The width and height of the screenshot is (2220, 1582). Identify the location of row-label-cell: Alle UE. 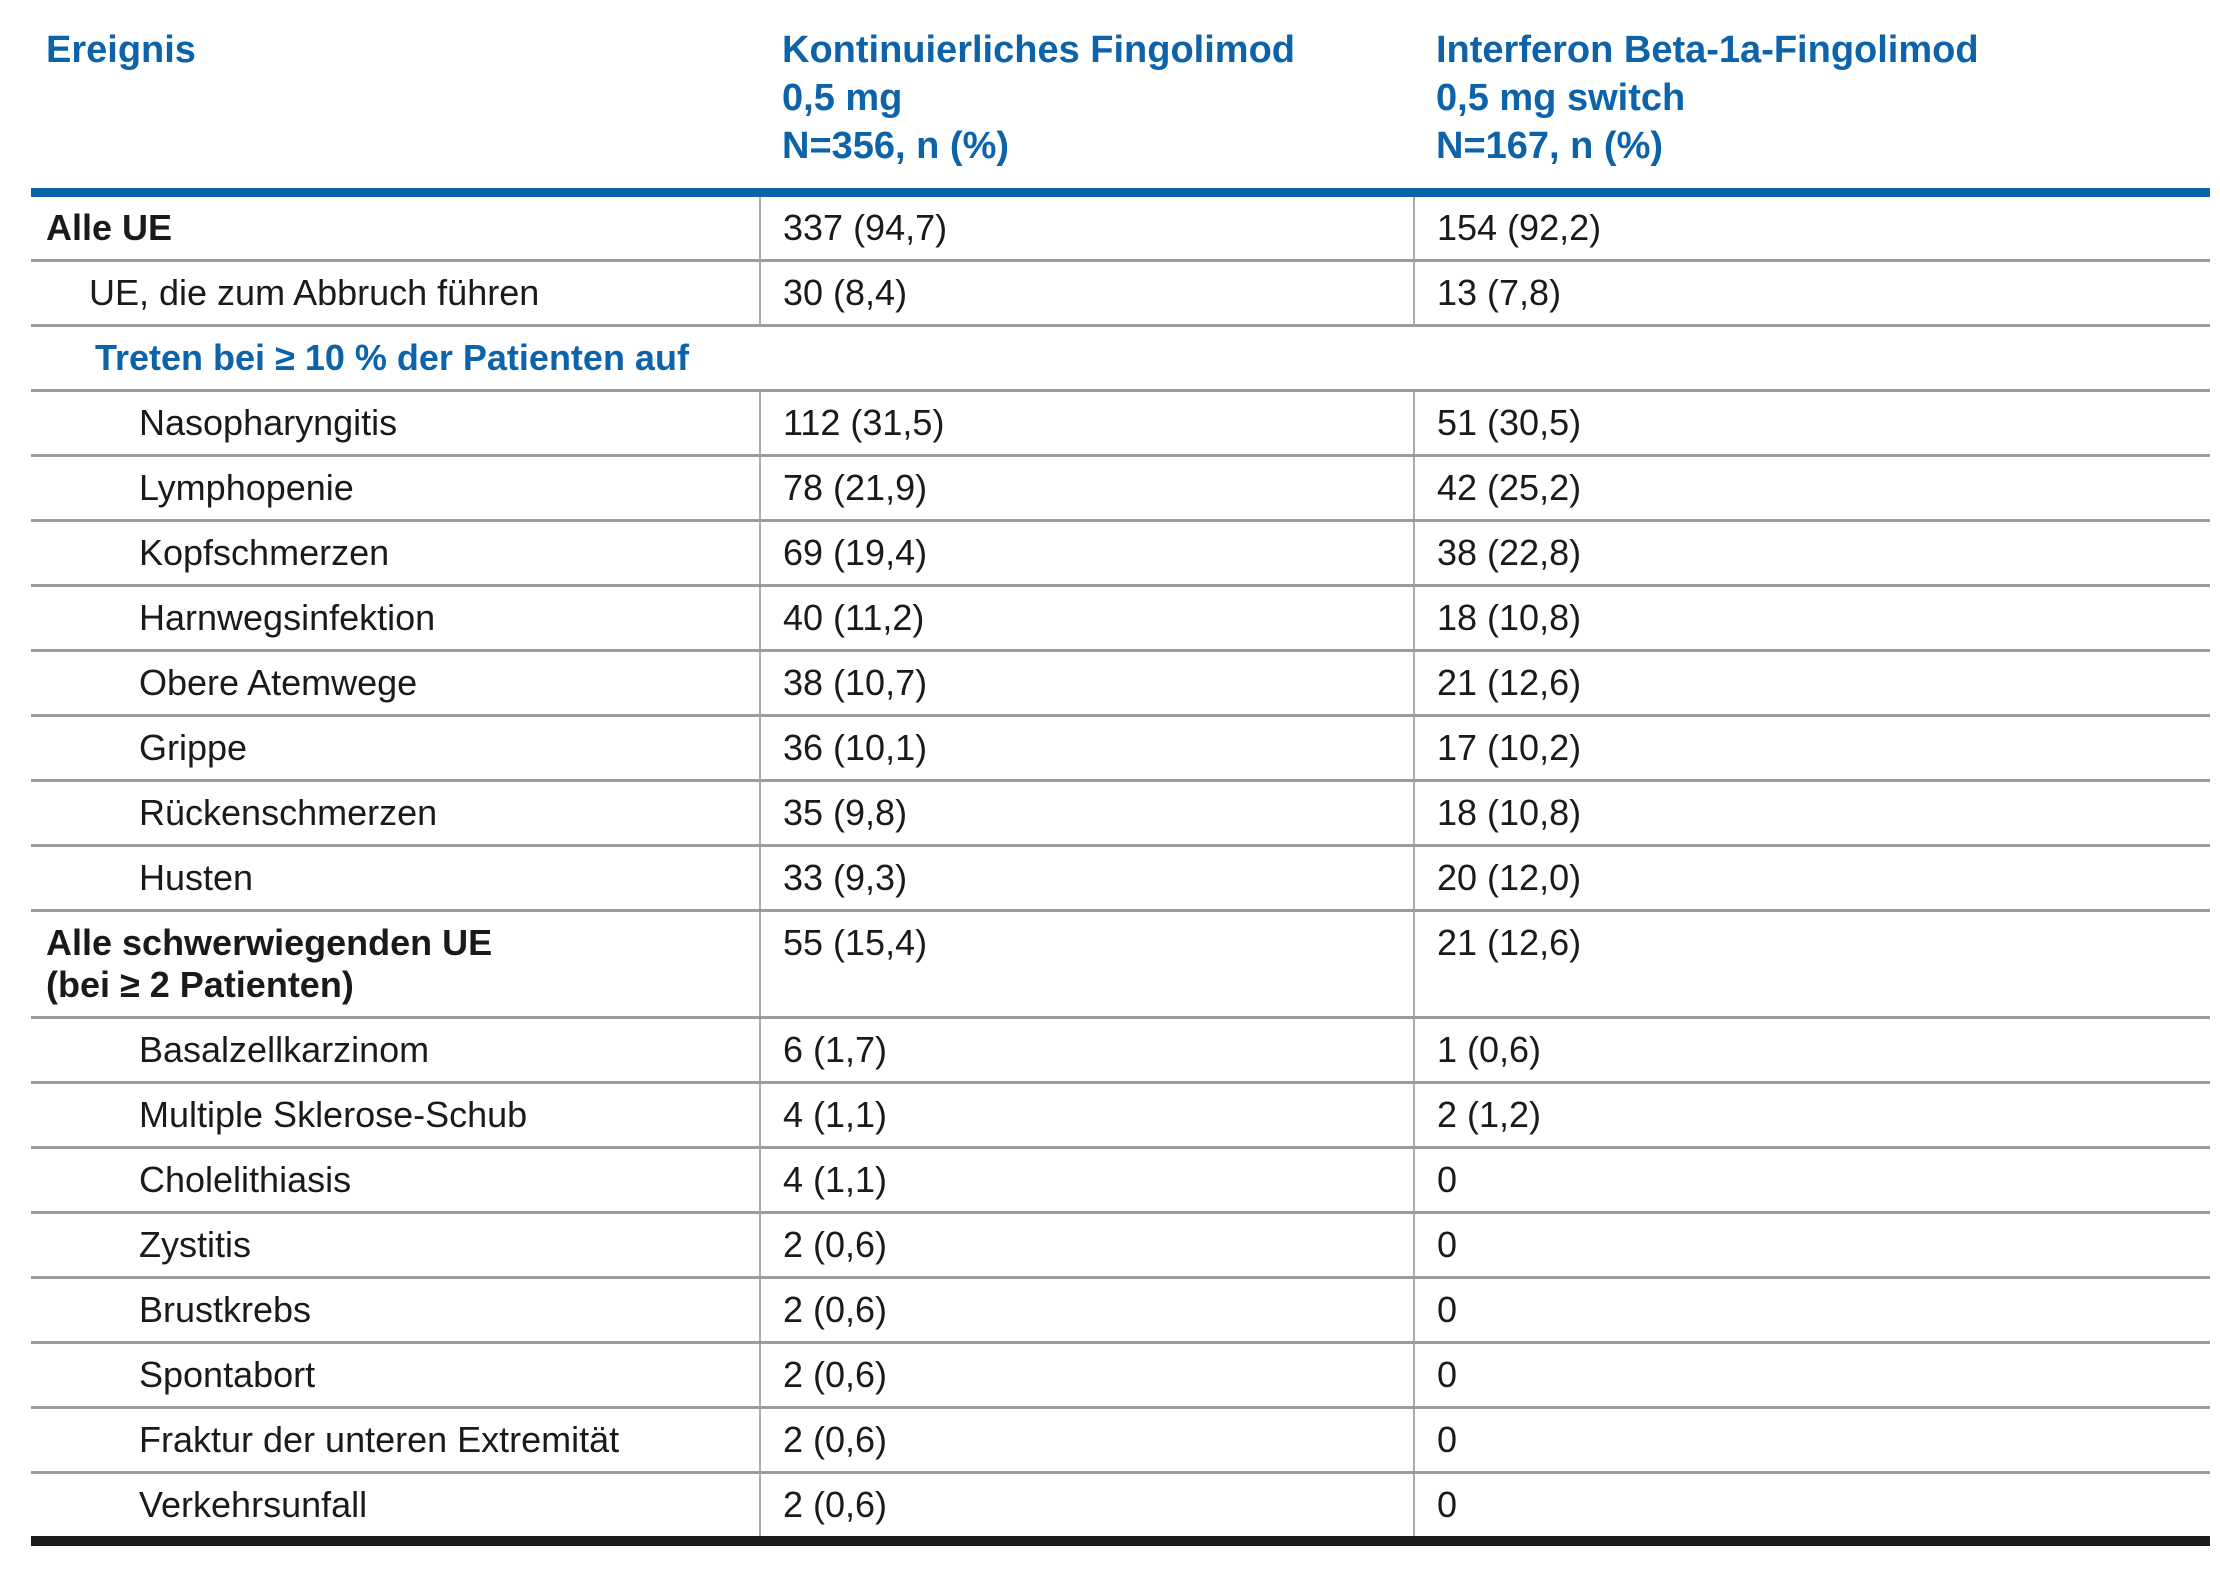
(395, 227).